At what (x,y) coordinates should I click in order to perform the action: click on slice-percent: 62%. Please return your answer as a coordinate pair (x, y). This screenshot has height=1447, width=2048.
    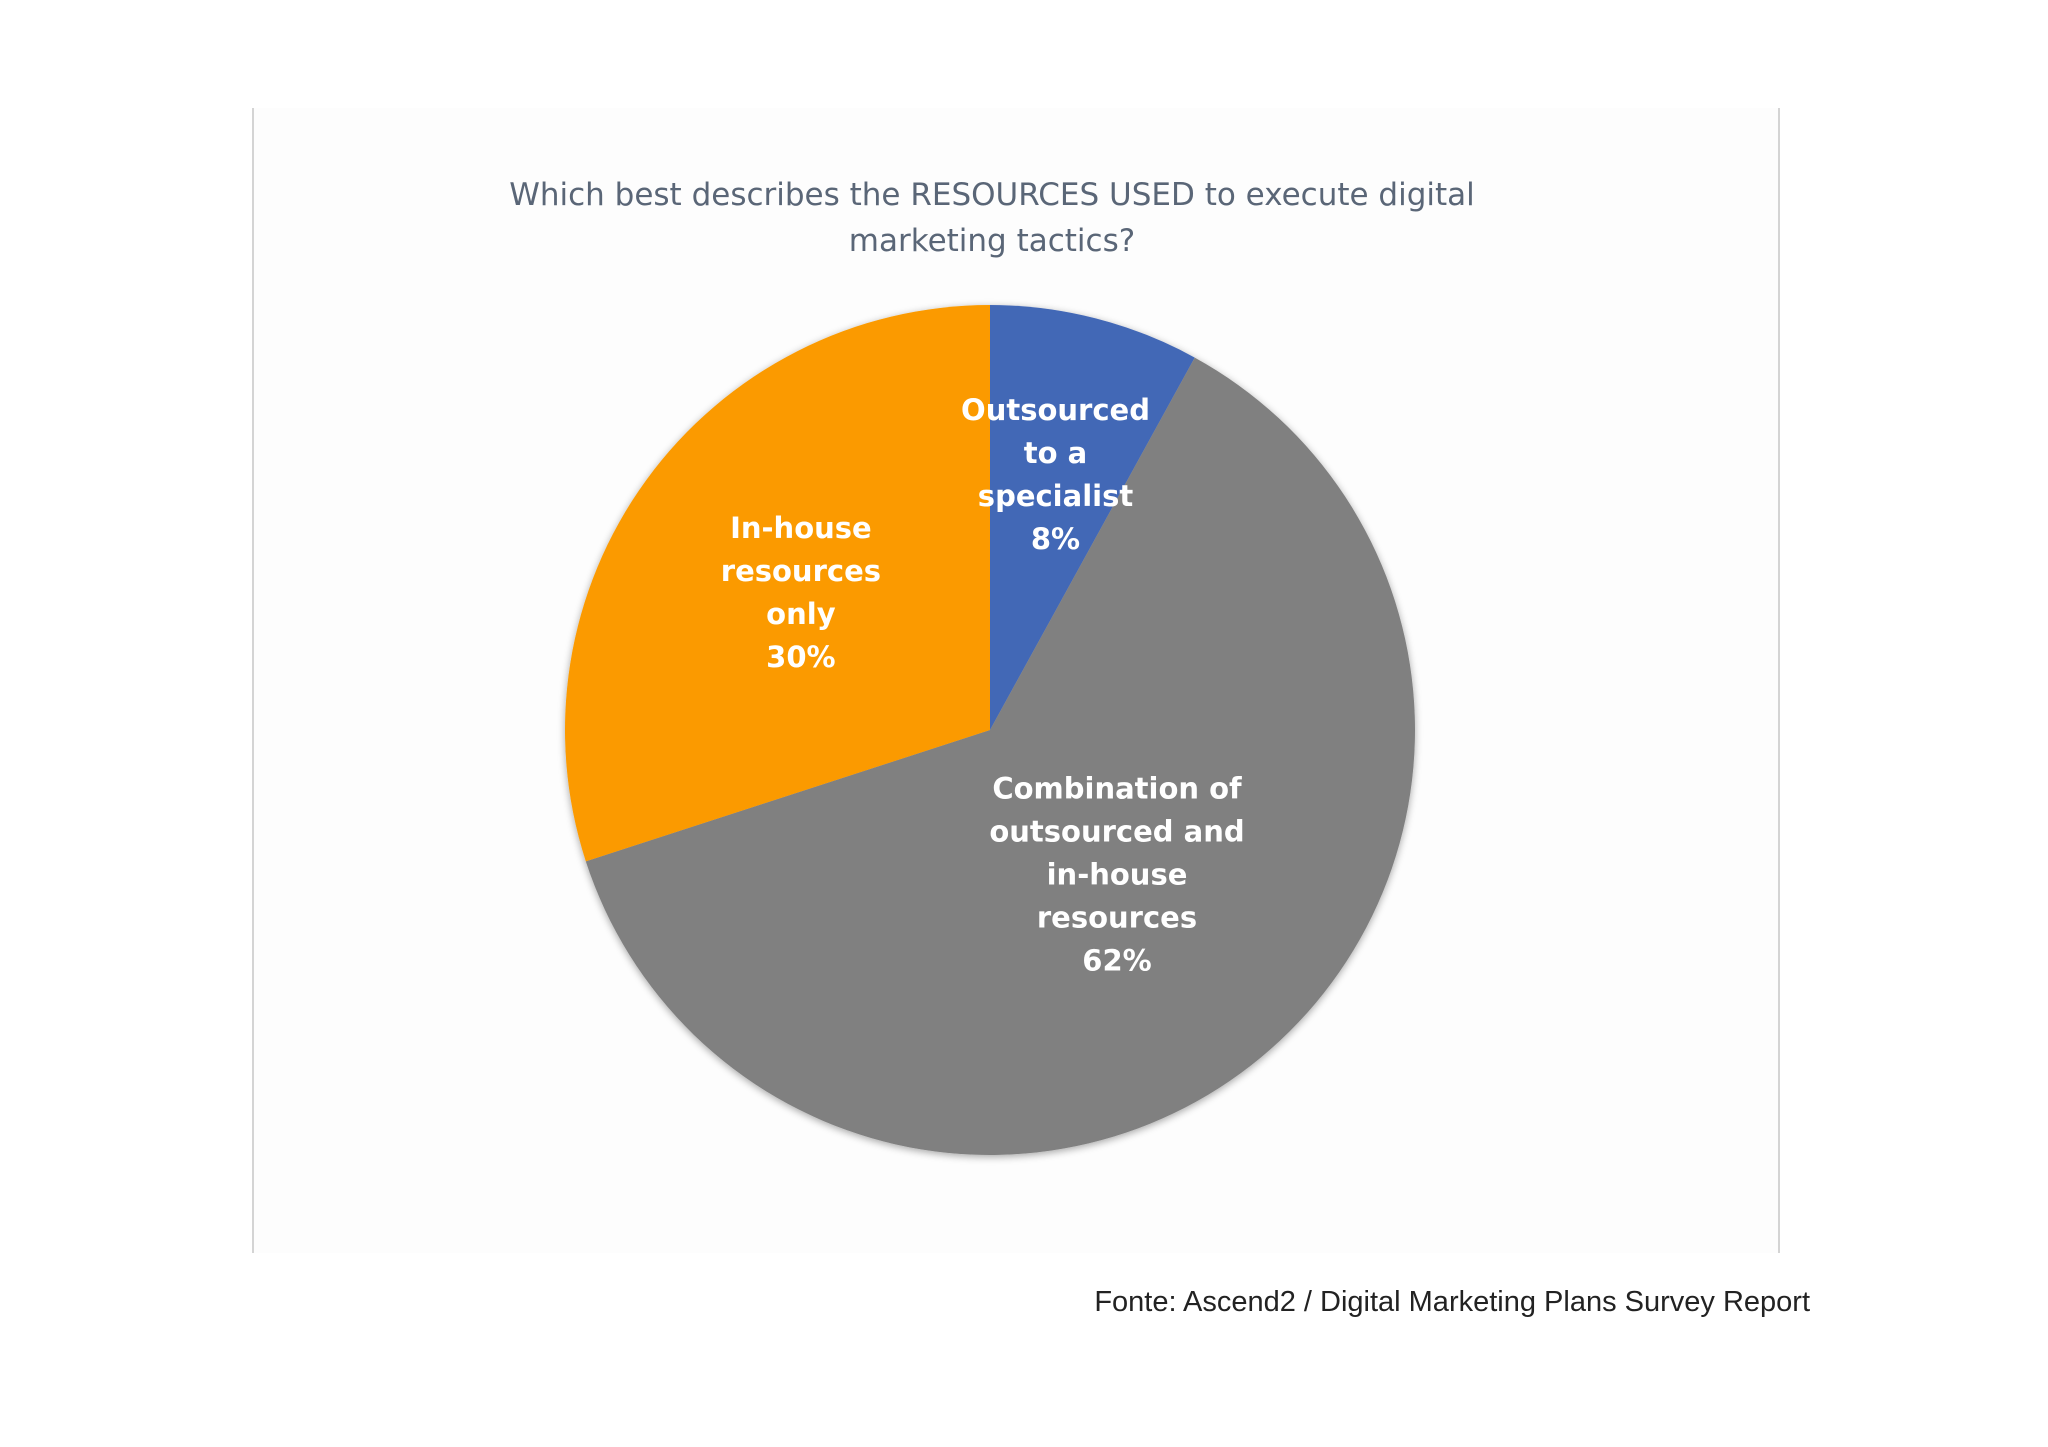
    Looking at the image, I should click on (1117, 960).